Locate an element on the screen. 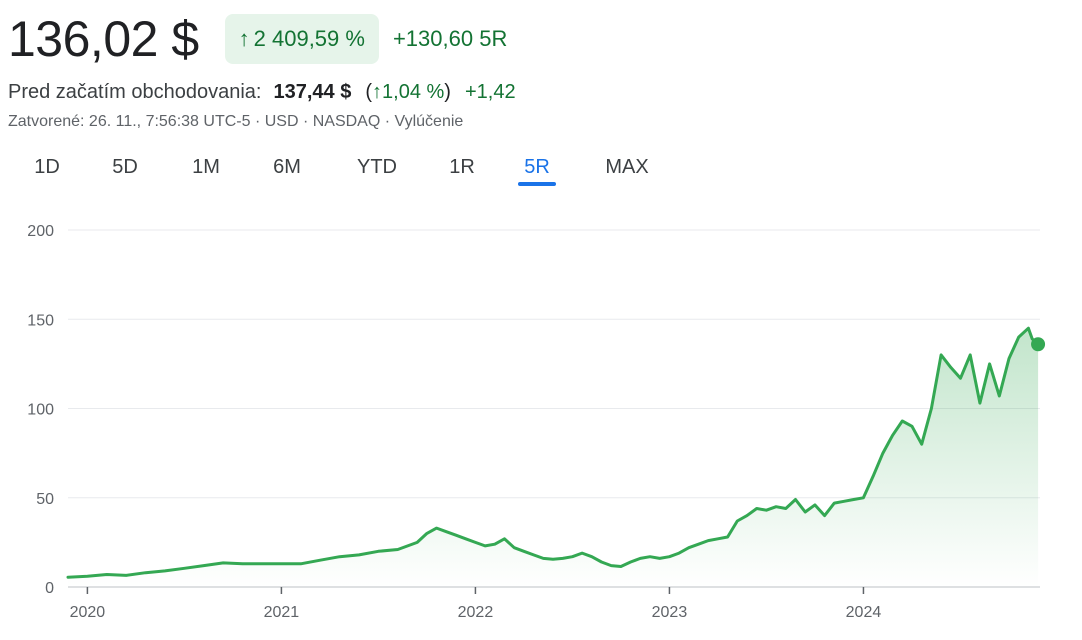 This screenshot has height=640, width=1082. range-tab-6m: 6M is located at coordinates (287, 167).